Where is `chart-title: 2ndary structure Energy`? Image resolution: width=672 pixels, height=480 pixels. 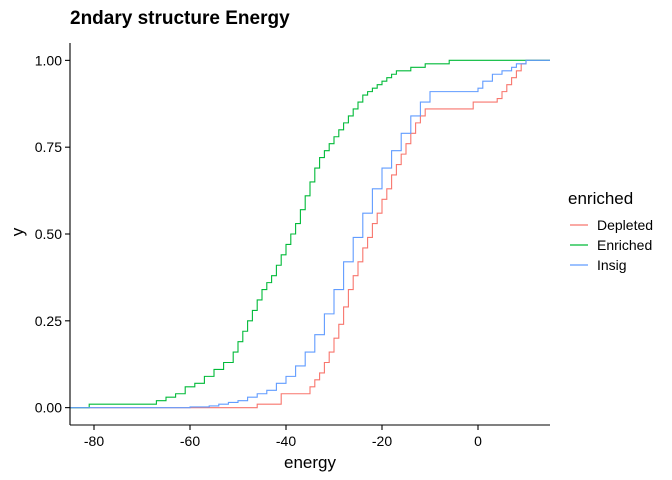 chart-title: 2ndary structure Energy is located at coordinates (180, 18).